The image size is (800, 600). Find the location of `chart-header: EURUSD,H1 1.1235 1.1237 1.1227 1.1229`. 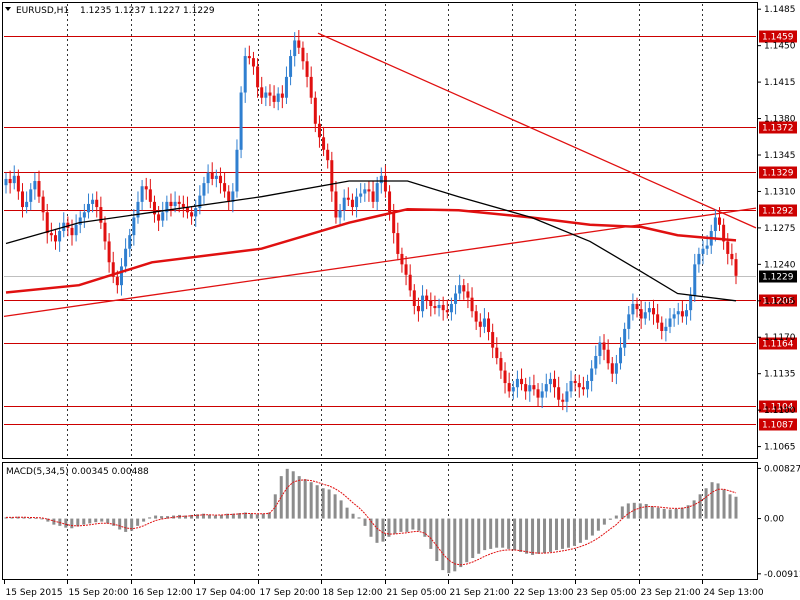

chart-header: EURUSD,H1 1.1235 1.1237 1.1227 1.1229 is located at coordinates (110, 11).